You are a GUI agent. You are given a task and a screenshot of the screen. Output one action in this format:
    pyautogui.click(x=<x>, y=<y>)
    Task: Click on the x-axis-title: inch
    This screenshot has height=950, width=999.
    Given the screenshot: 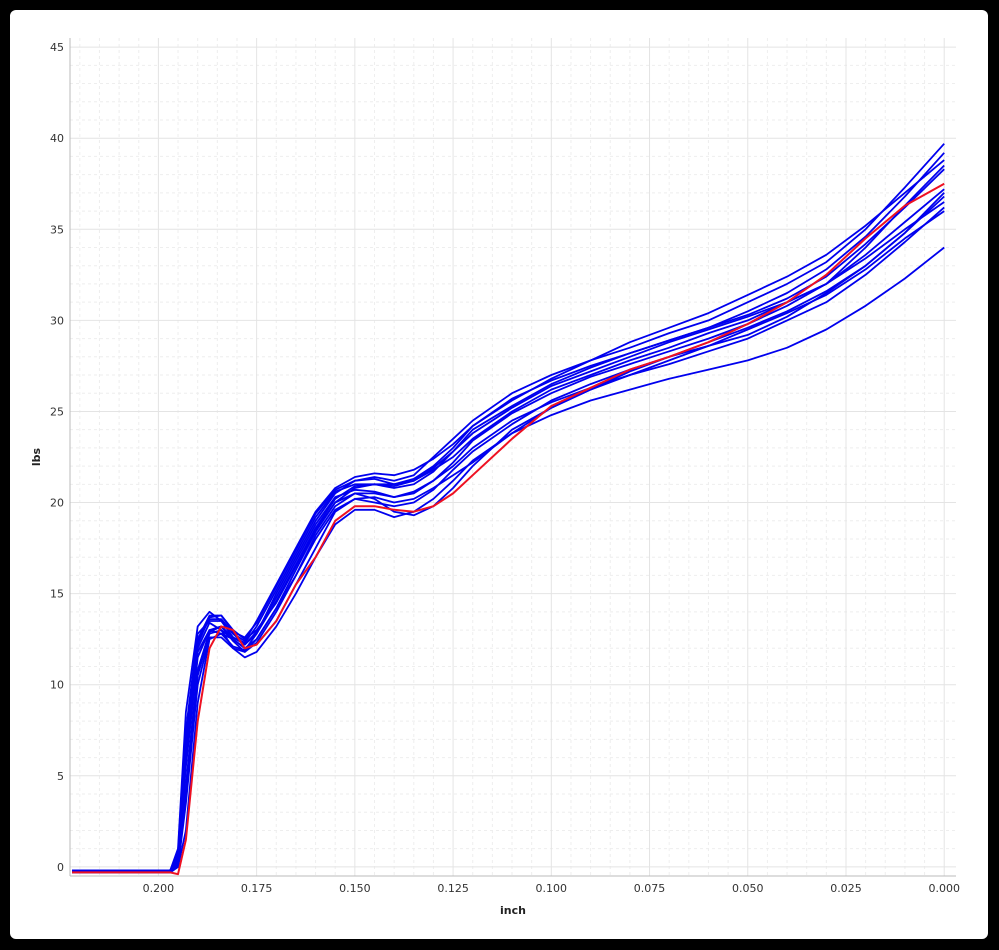 What is the action you would take?
    pyautogui.click(x=513, y=910)
    